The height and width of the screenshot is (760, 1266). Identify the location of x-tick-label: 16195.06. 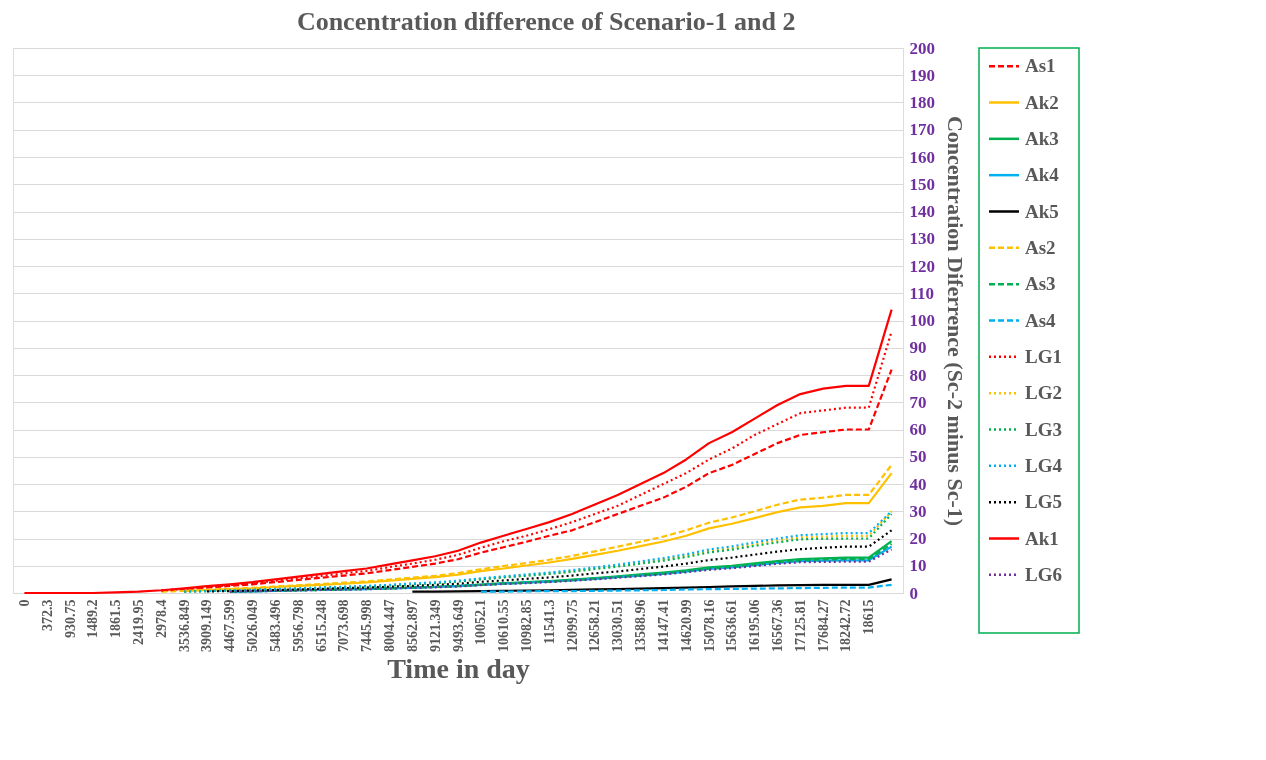
(755, 625).